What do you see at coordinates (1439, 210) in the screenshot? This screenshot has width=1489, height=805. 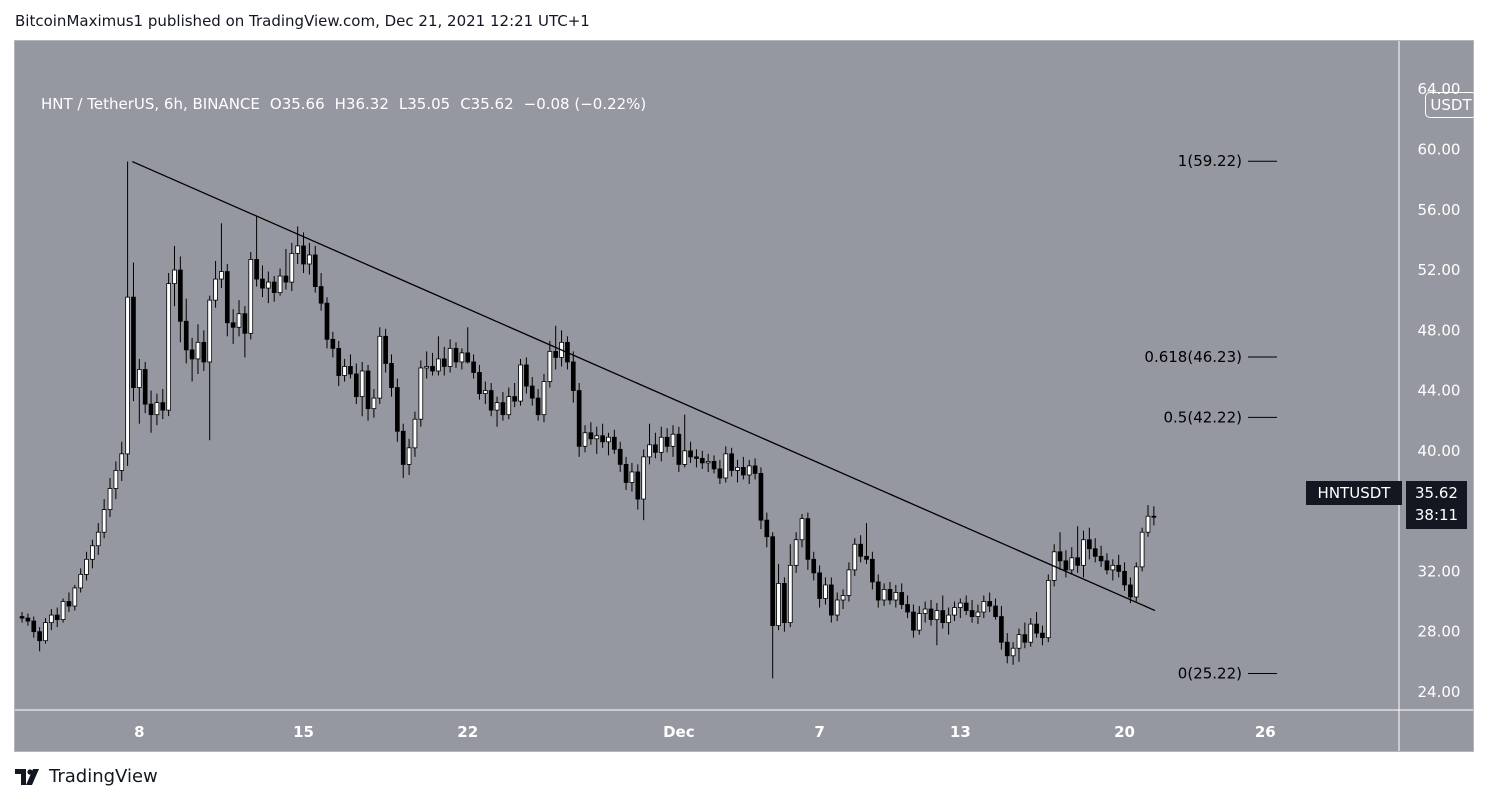 I see `y-tick-label: 56.00` at bounding box center [1439, 210].